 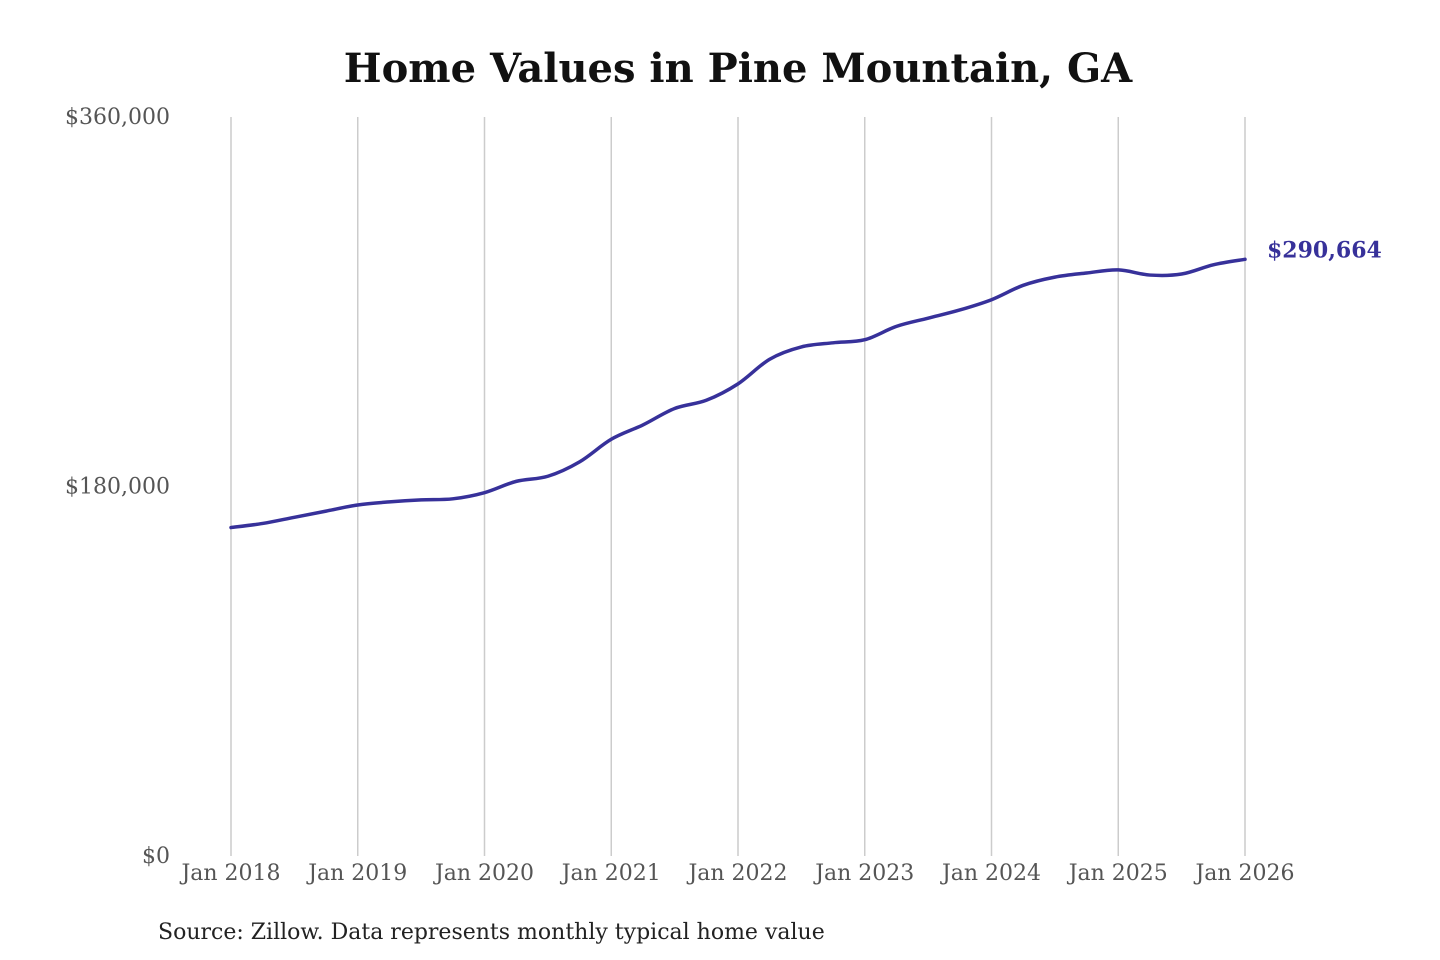 I want to click on y-axis: $0 $180,000 $360,000, so click(x=117, y=487).